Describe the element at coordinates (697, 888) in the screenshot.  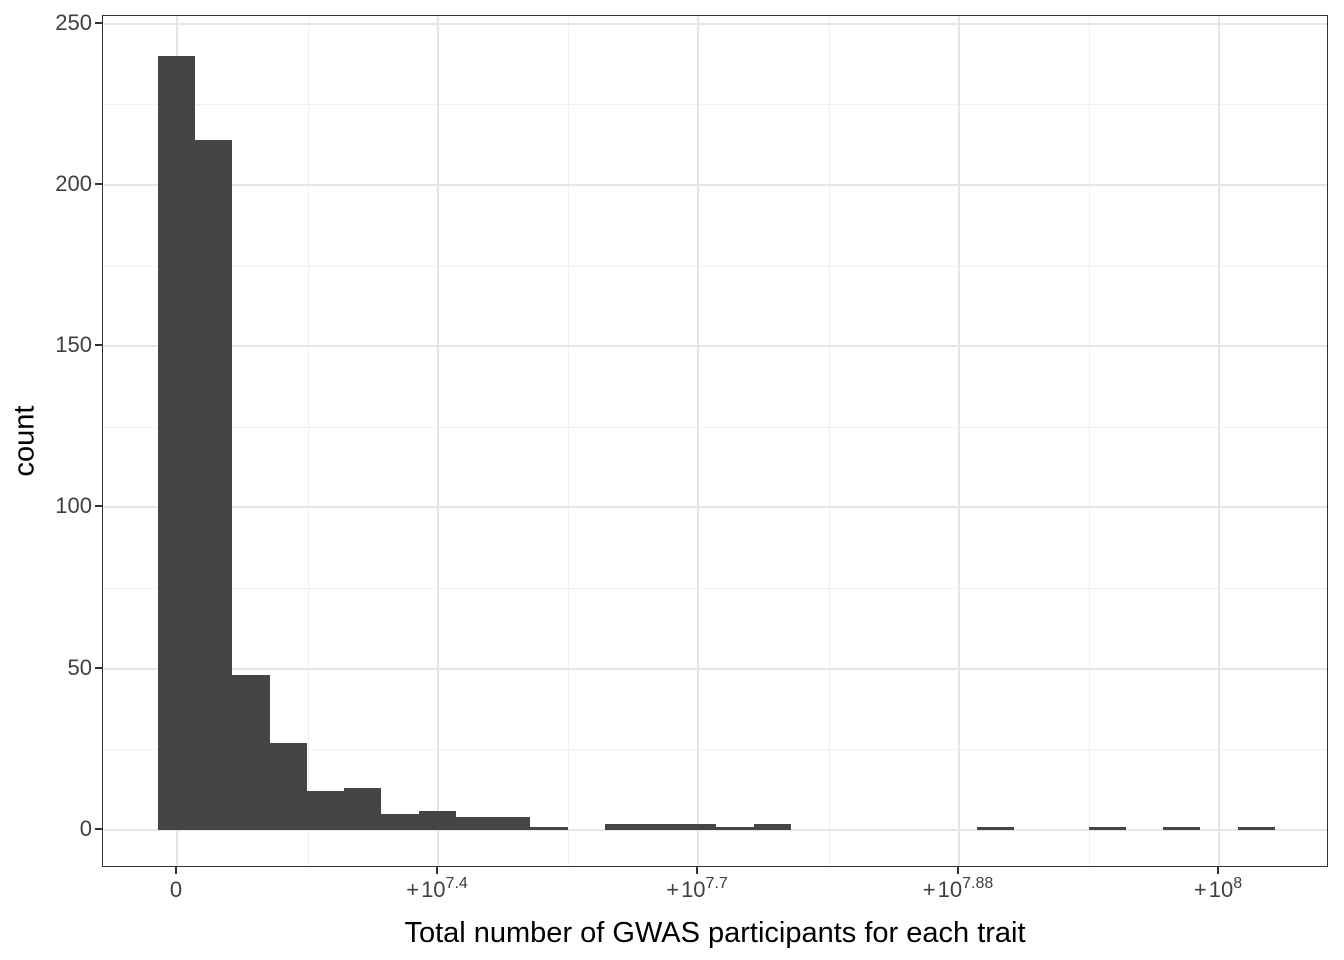
I see `x-tick-label: +107.7` at that location.